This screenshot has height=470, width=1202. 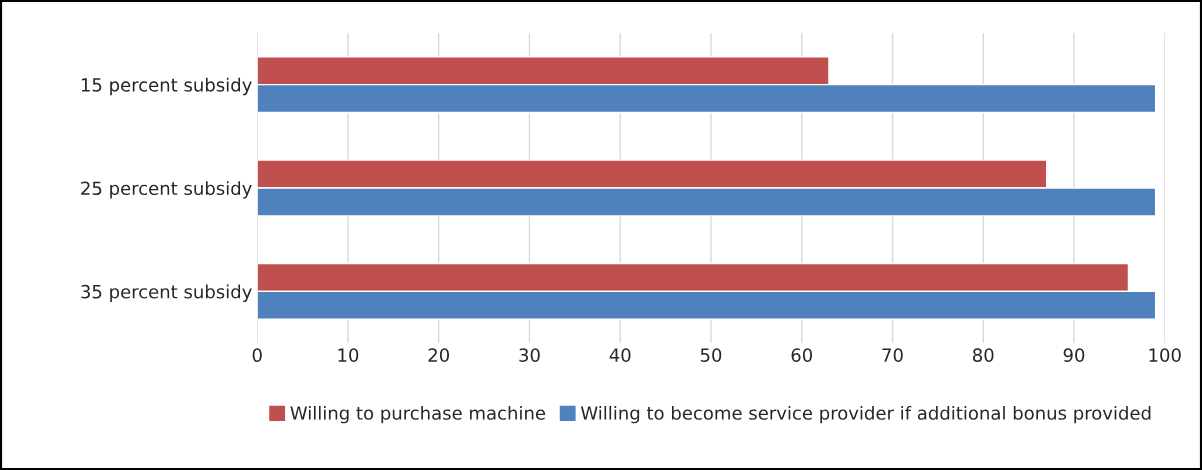 I want to click on x-tick-label: 100, so click(x=1165, y=355).